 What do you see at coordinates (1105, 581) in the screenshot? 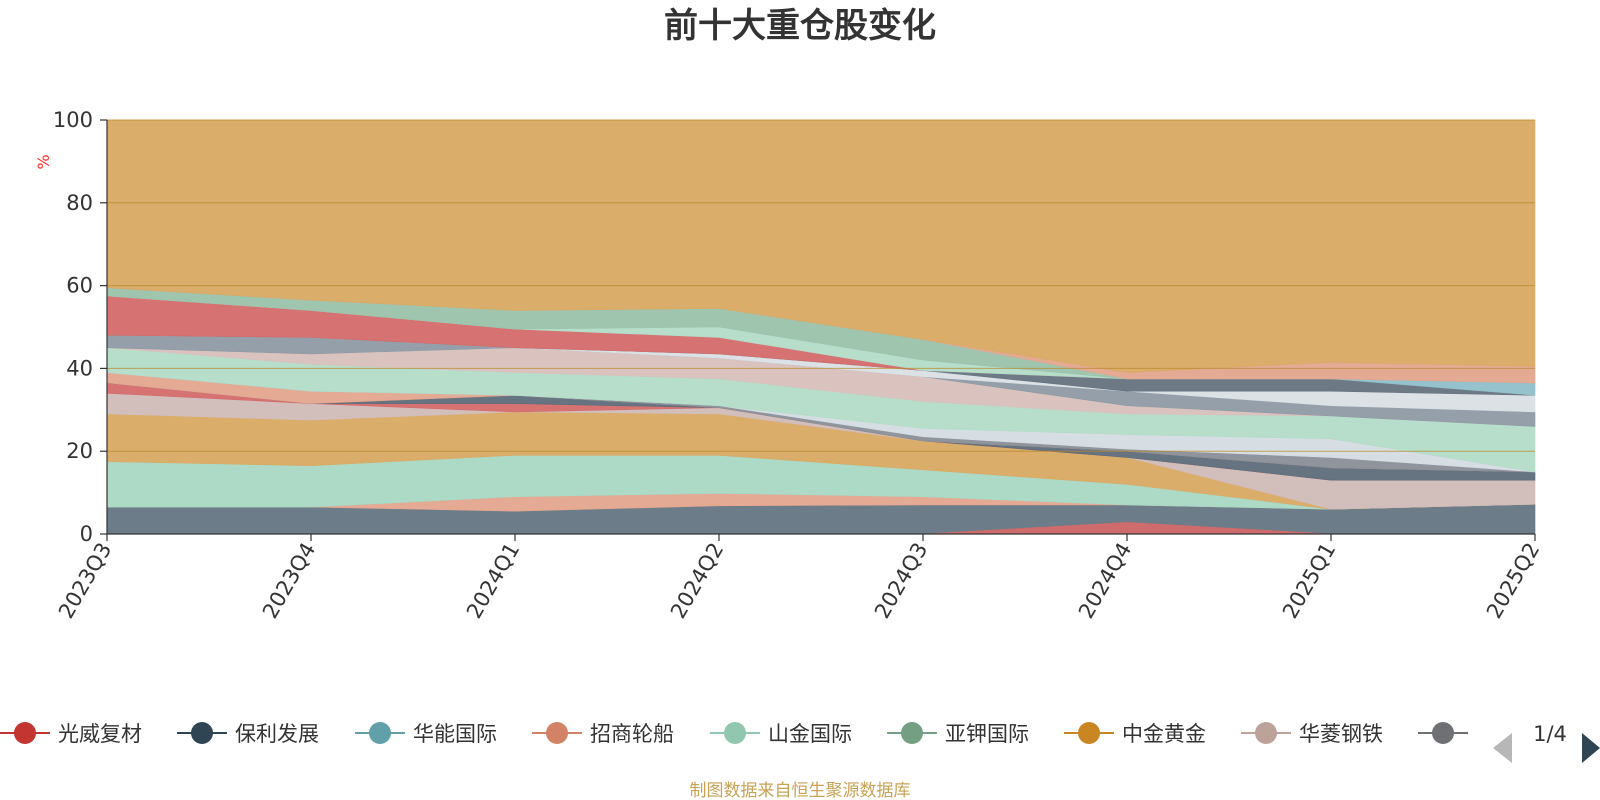
I see `x-tick-label-2024Q4: 2024Q4` at bounding box center [1105, 581].